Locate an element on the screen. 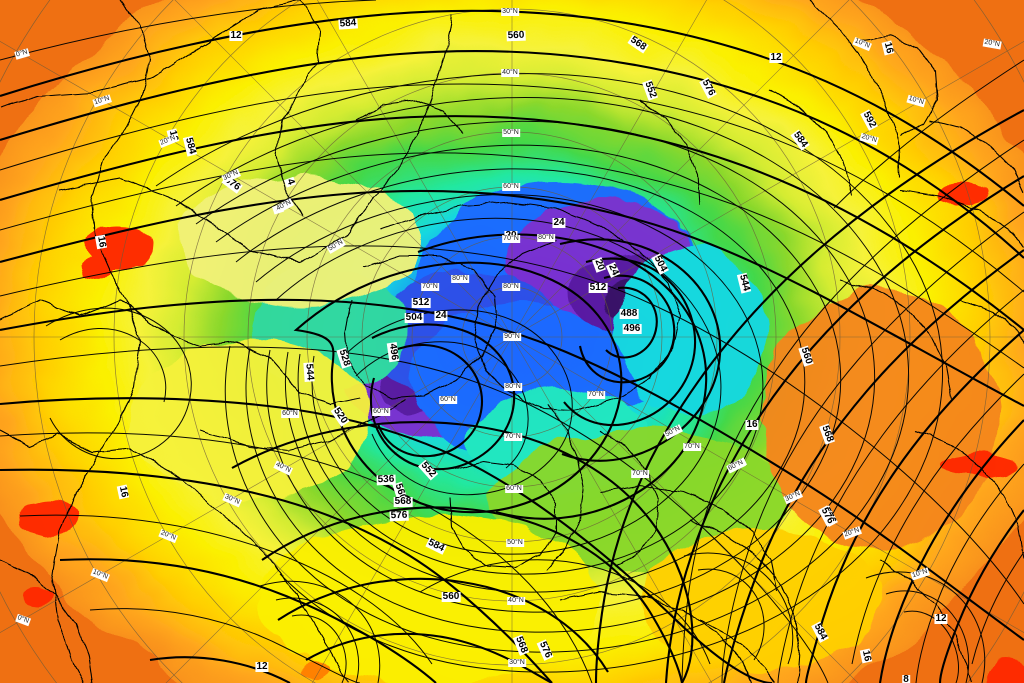 This screenshot has width=1024, height=683. contour-label: 584 is located at coordinates (348, 23).